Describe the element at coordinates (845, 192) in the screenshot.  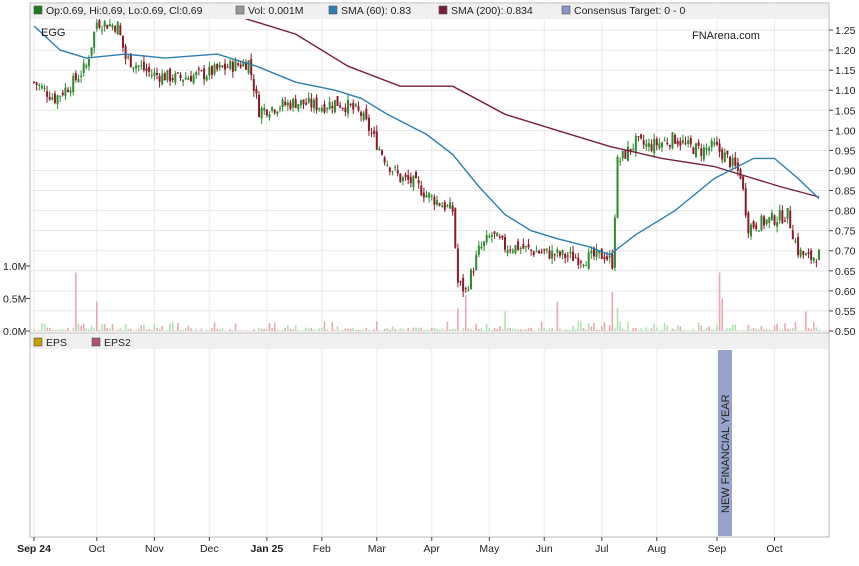
I see `price-tick-label: 0.85` at that location.